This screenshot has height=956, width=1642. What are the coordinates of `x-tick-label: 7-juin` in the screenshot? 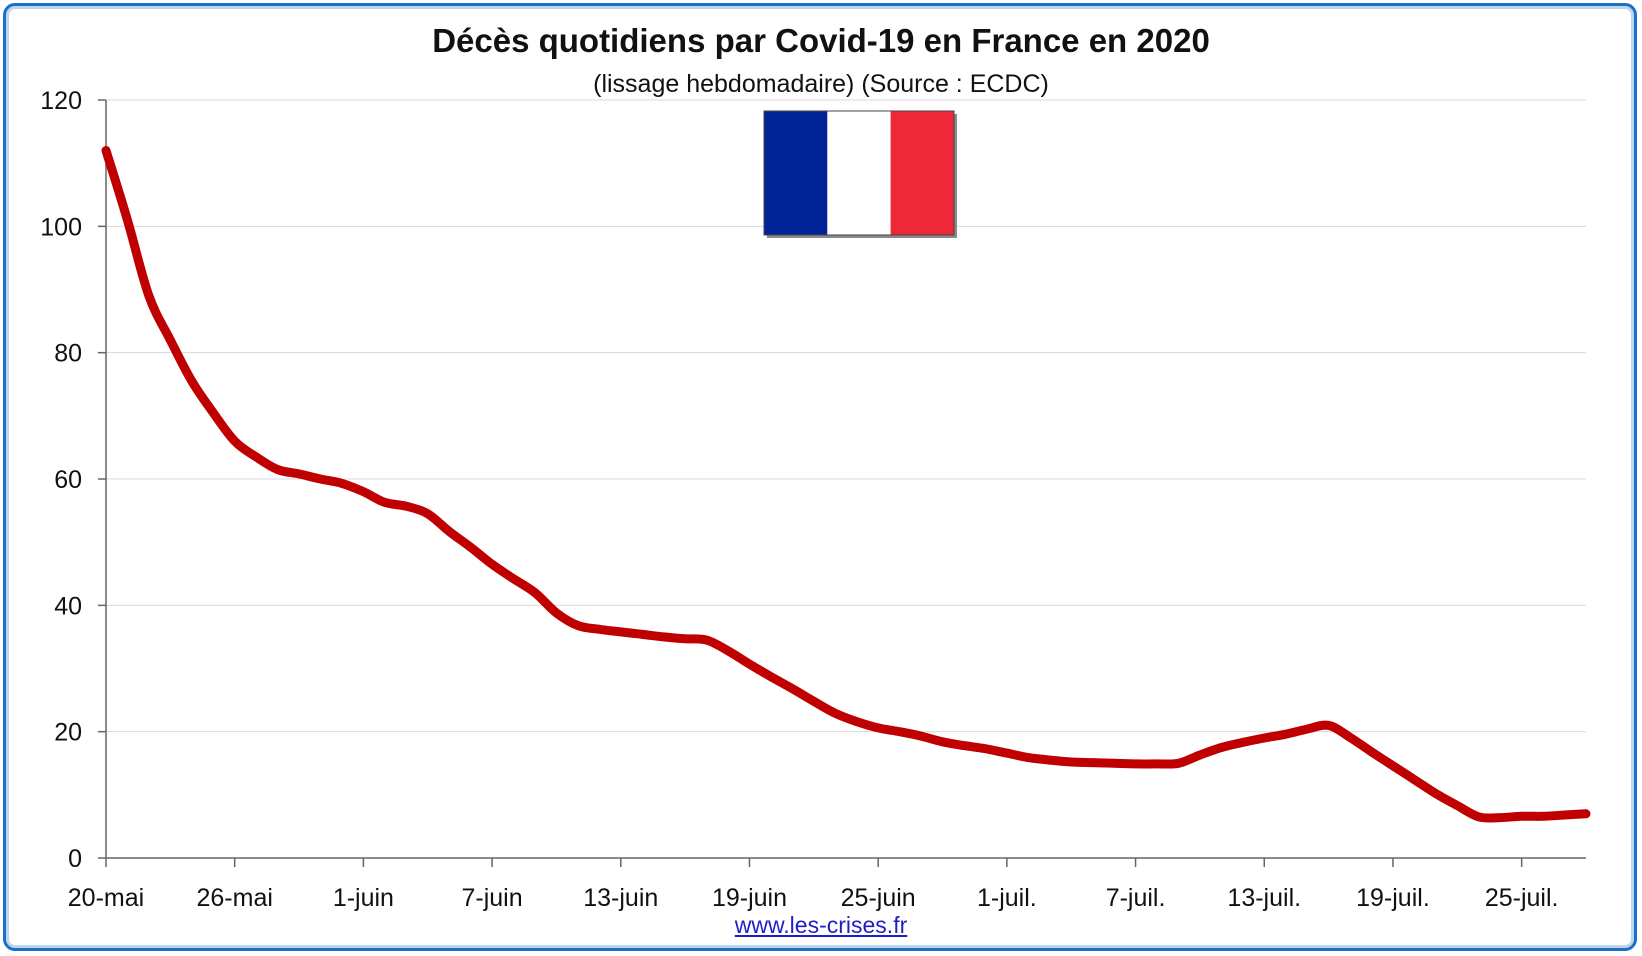 It's located at (492, 898).